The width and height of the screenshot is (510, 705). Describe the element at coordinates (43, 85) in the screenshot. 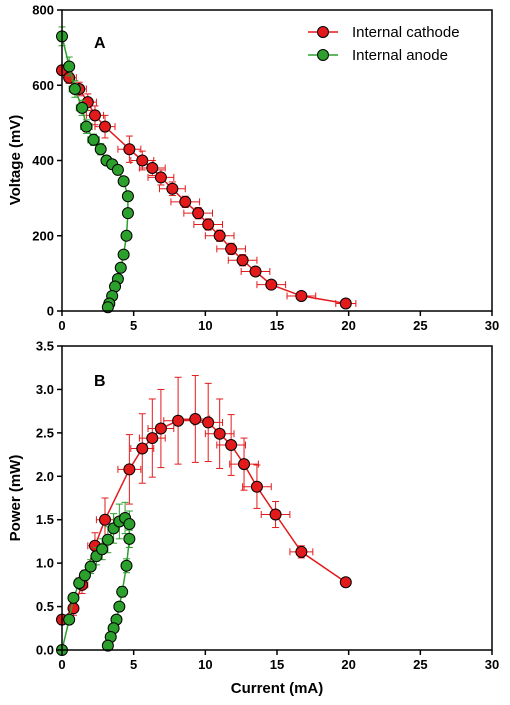

I see `panel-a-y-tick-label: 600` at that location.